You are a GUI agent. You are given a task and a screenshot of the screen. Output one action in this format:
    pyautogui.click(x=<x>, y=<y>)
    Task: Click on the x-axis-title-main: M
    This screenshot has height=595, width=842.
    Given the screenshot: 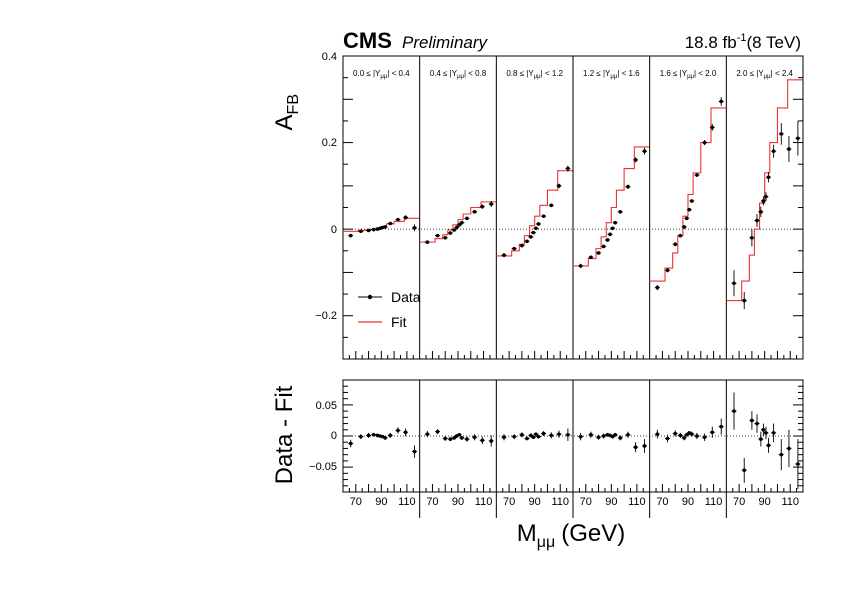 What is the action you would take?
    pyautogui.click(x=527, y=533)
    